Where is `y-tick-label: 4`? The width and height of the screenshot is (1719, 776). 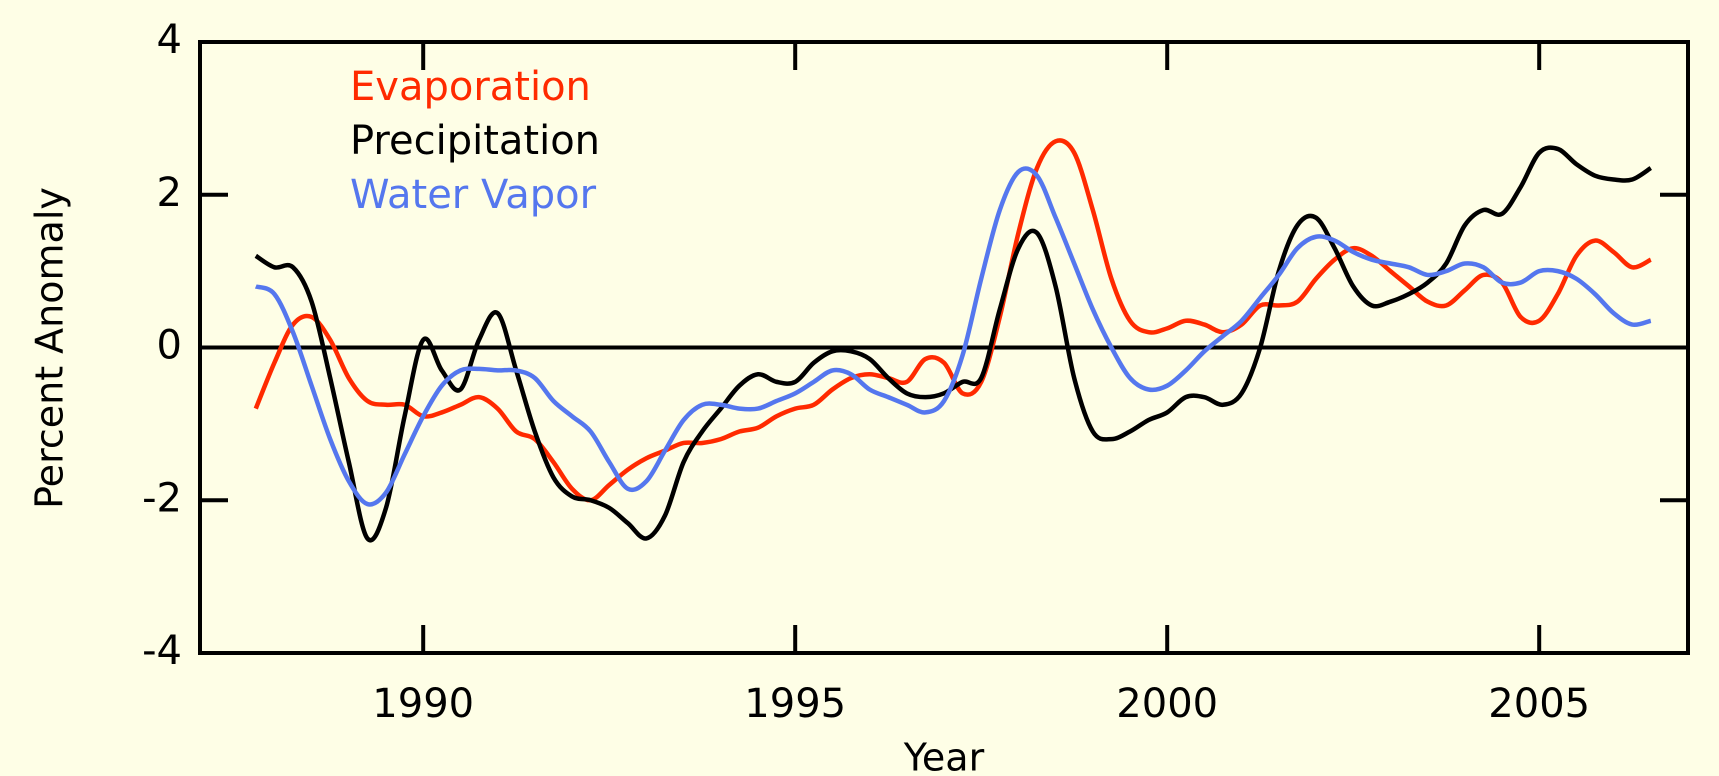
y-tick-label: 4 is located at coordinates (169, 40).